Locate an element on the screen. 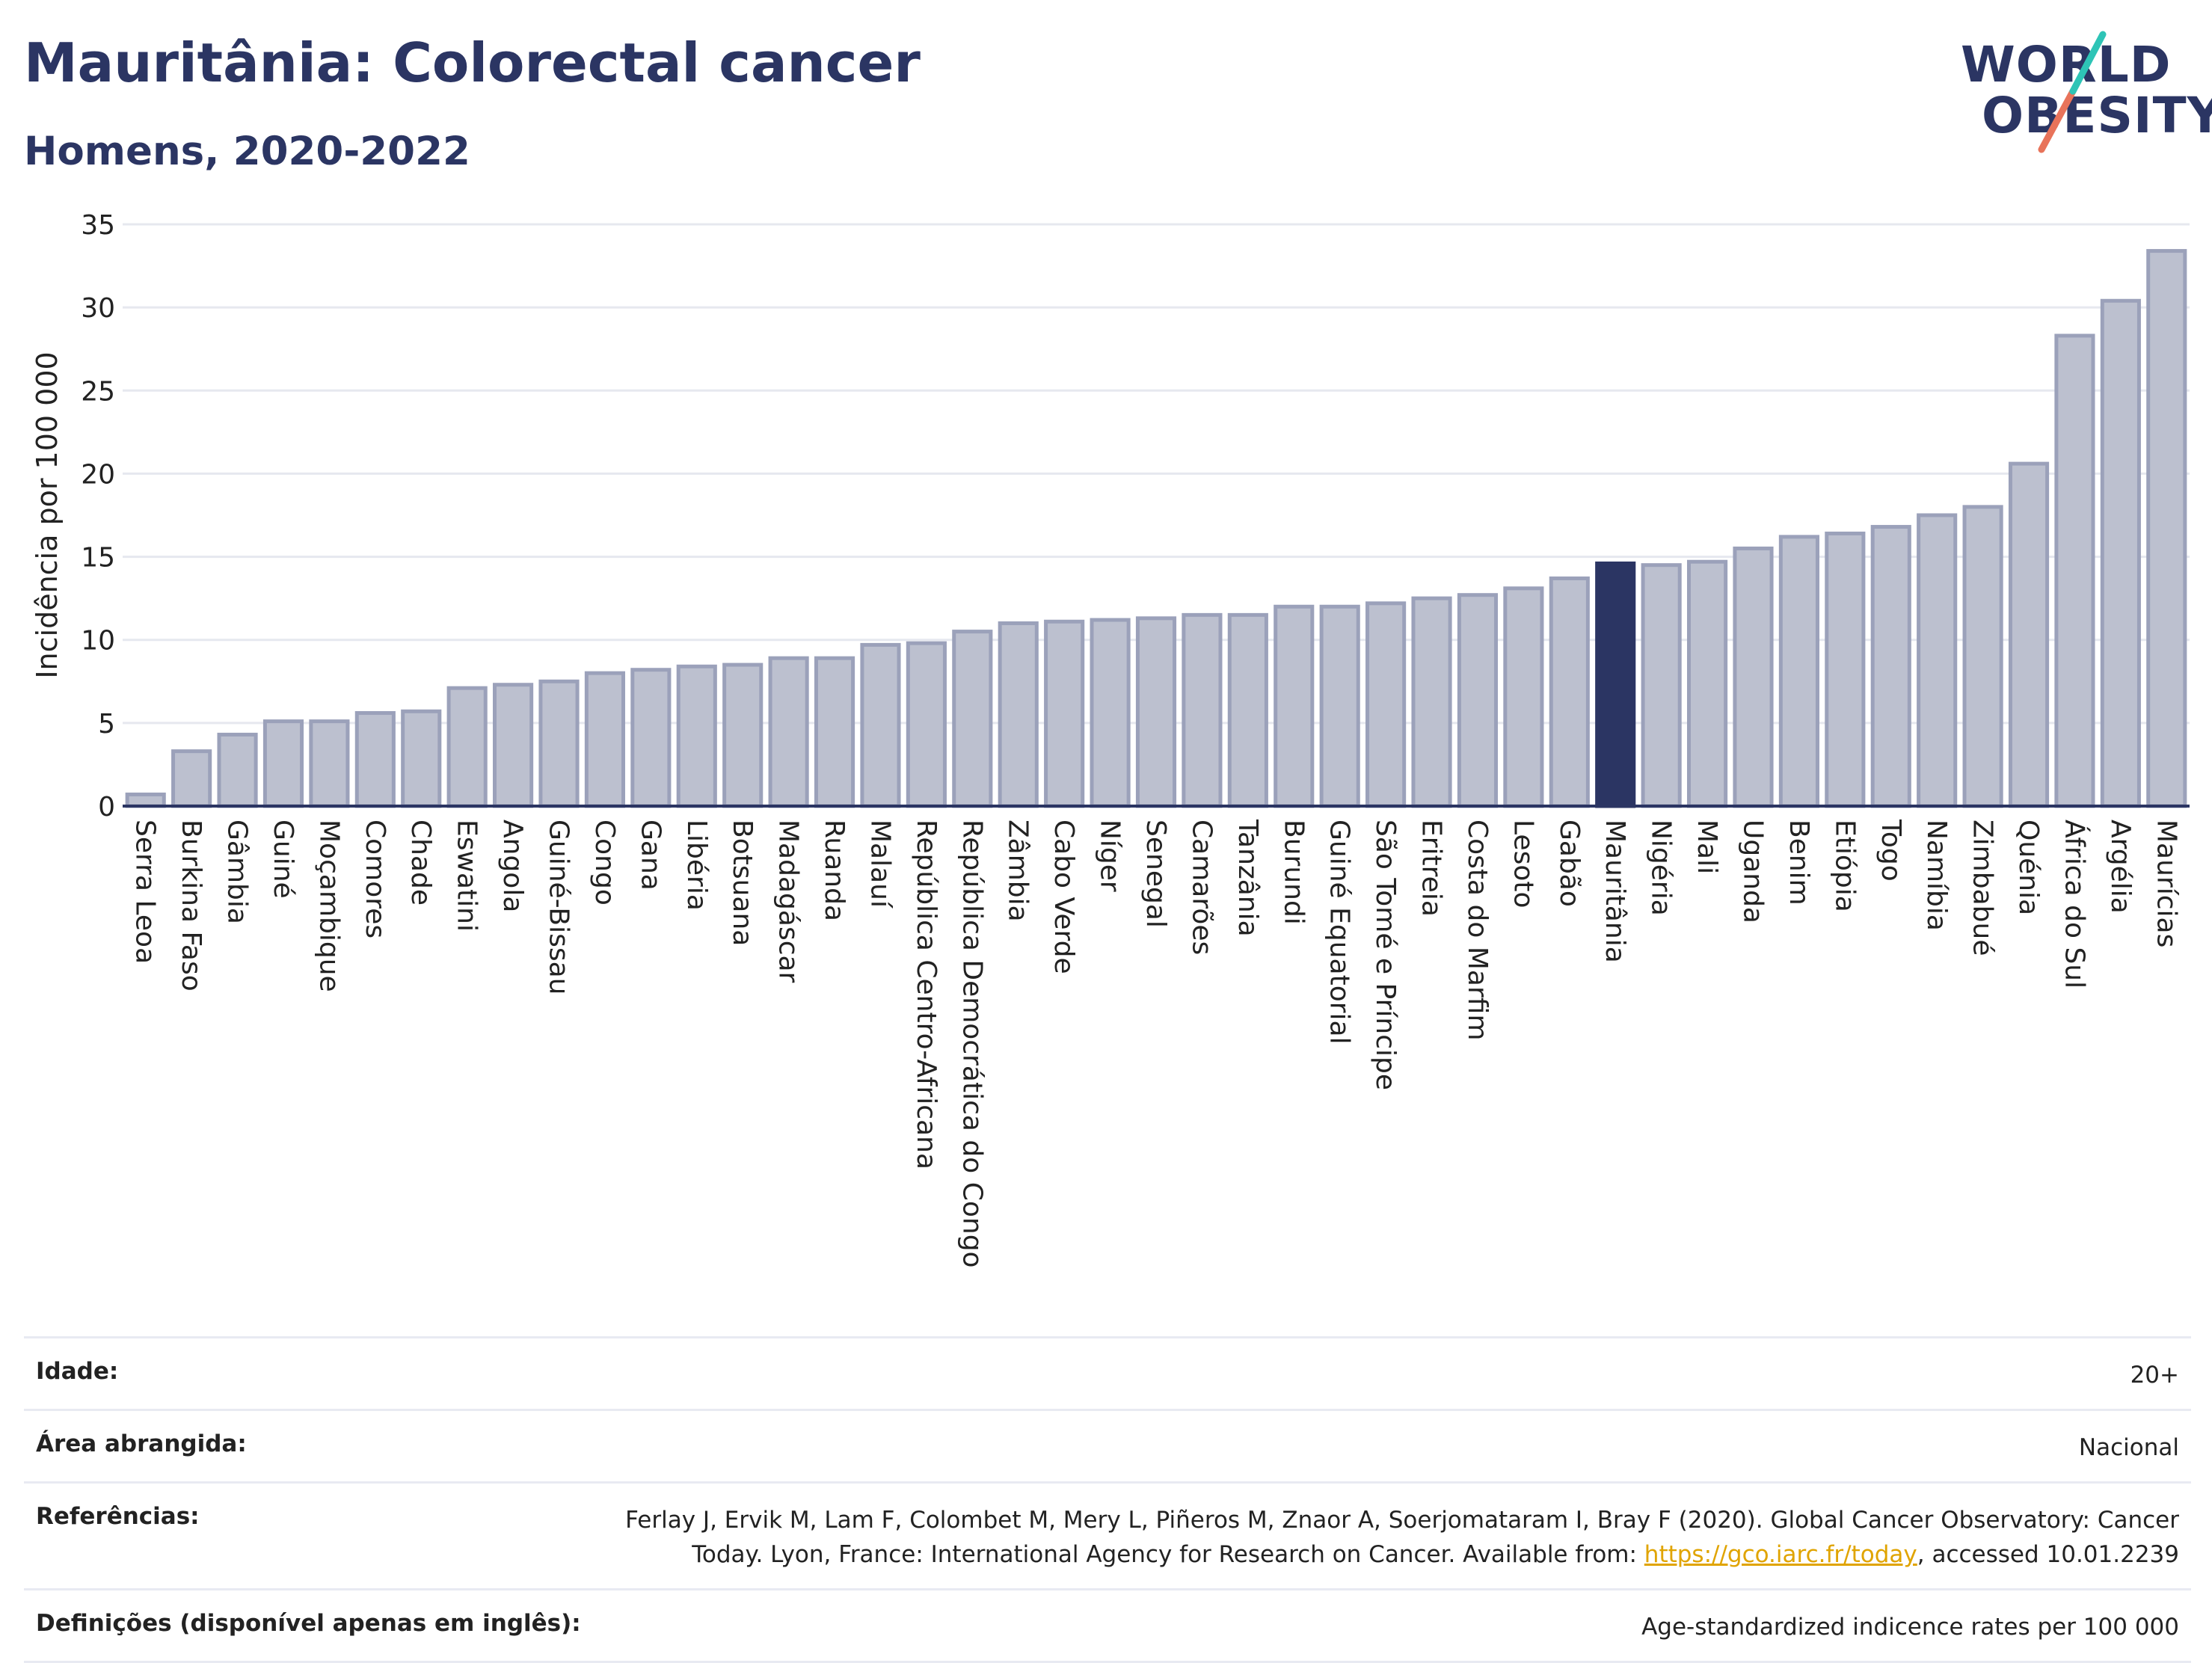  x-tick-label: Serra Leoa is located at coordinates (145, 892).